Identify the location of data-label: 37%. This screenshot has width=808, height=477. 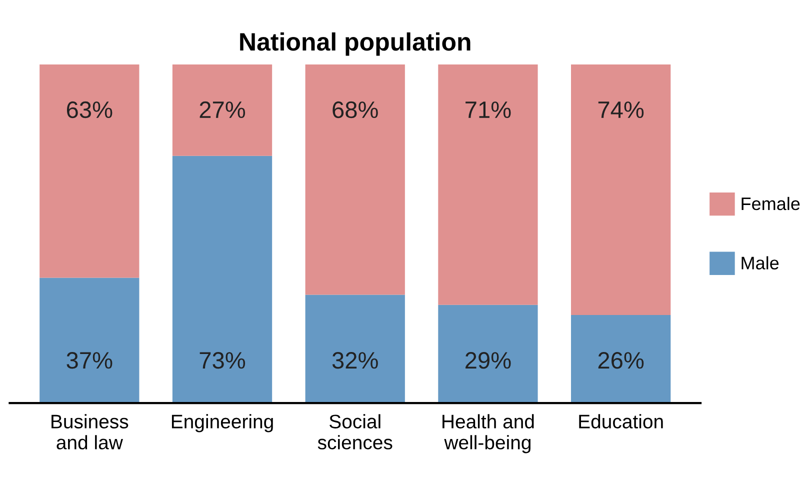
(89, 360).